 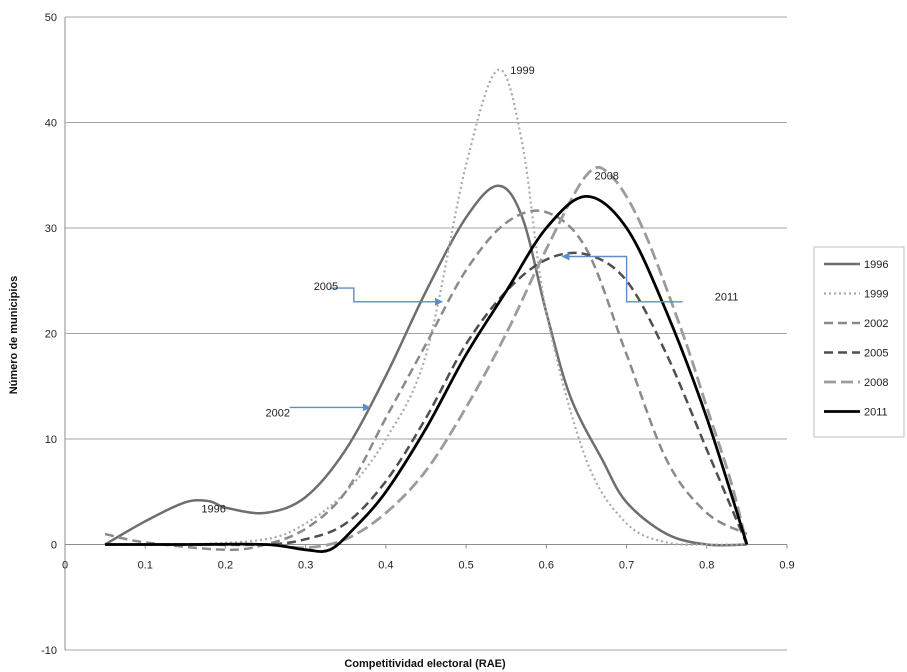 I want to click on legend-label-1999: 1999, so click(x=876, y=295).